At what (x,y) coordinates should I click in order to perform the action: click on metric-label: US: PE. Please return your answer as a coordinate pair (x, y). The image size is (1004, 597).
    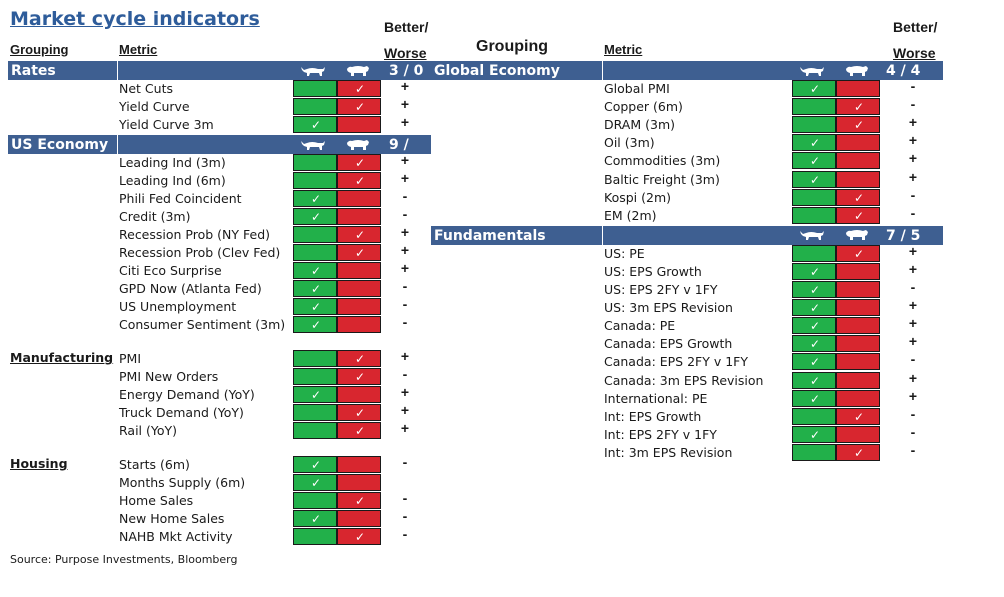
    Looking at the image, I should click on (624, 253).